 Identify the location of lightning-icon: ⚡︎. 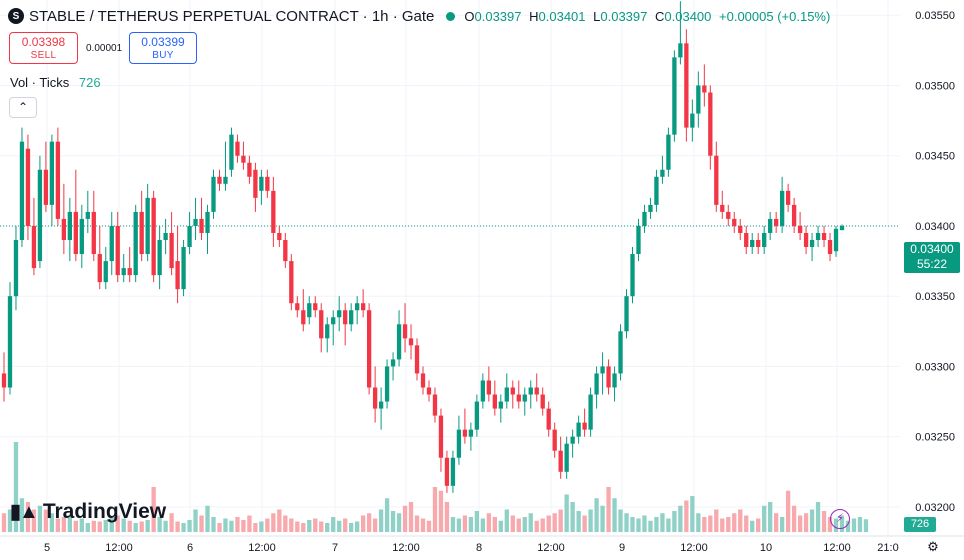
(840, 519).